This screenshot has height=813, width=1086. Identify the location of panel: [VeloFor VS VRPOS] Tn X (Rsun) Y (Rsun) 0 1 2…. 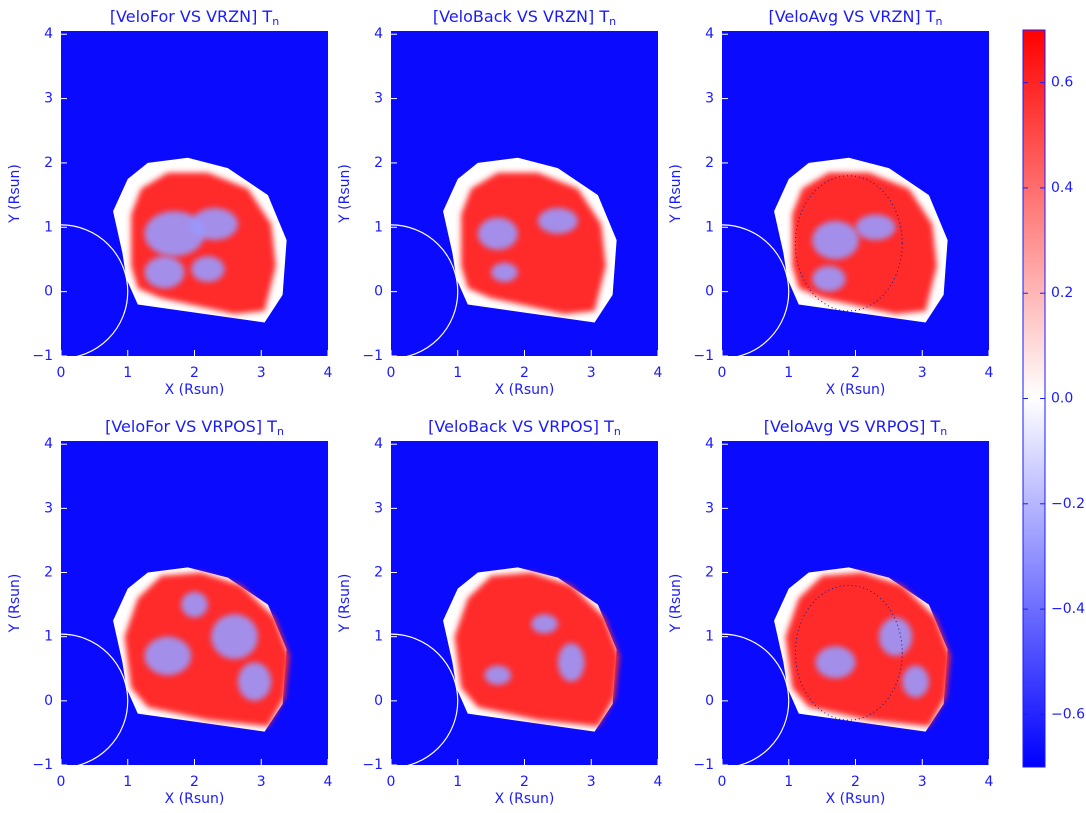
(170, 612).